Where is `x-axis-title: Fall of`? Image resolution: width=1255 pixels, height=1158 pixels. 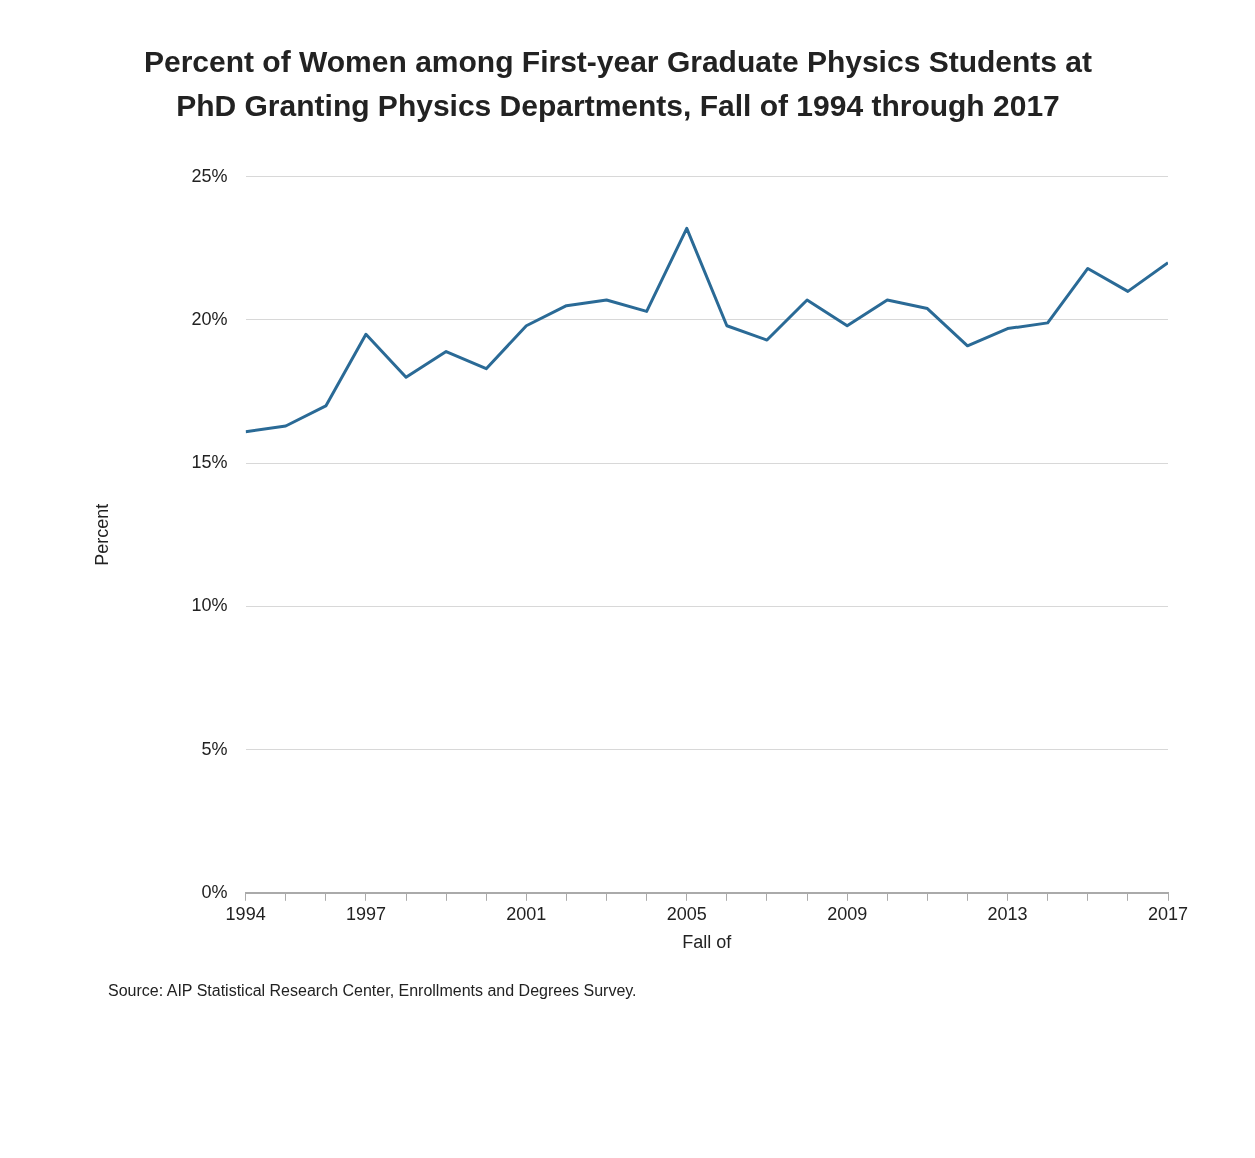 x-axis-title: Fall of is located at coordinates (707, 942).